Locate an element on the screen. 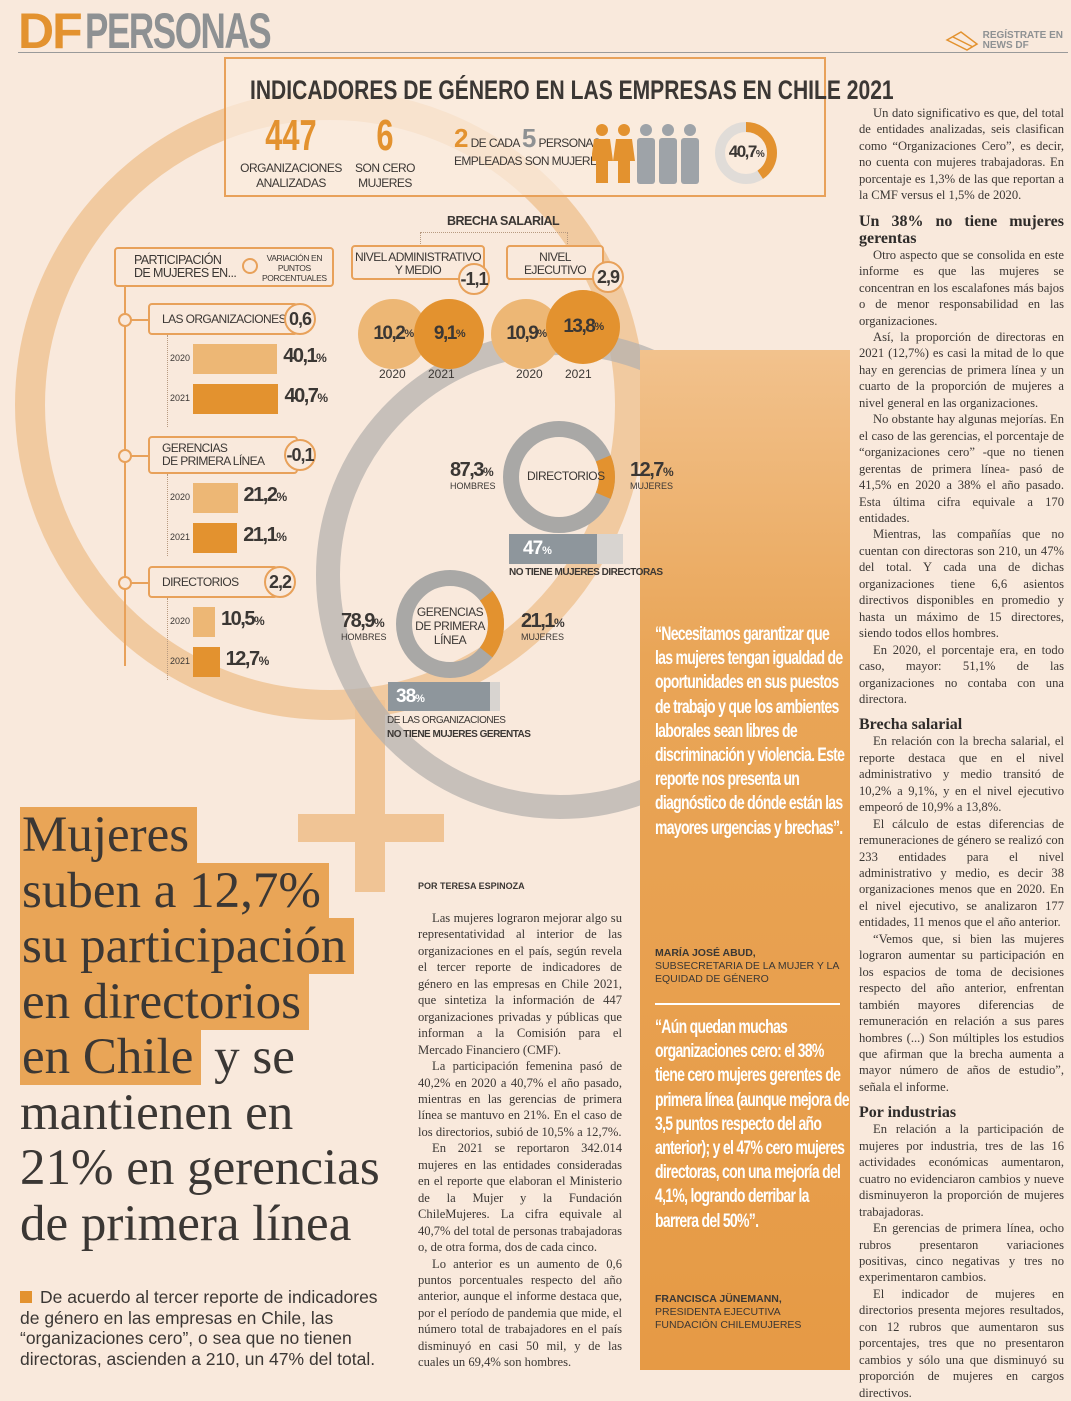 The image size is (1071, 1401). managers-donut-label: GERENCIAS DE PRIMERA LÍNEA is located at coordinates (450, 626).